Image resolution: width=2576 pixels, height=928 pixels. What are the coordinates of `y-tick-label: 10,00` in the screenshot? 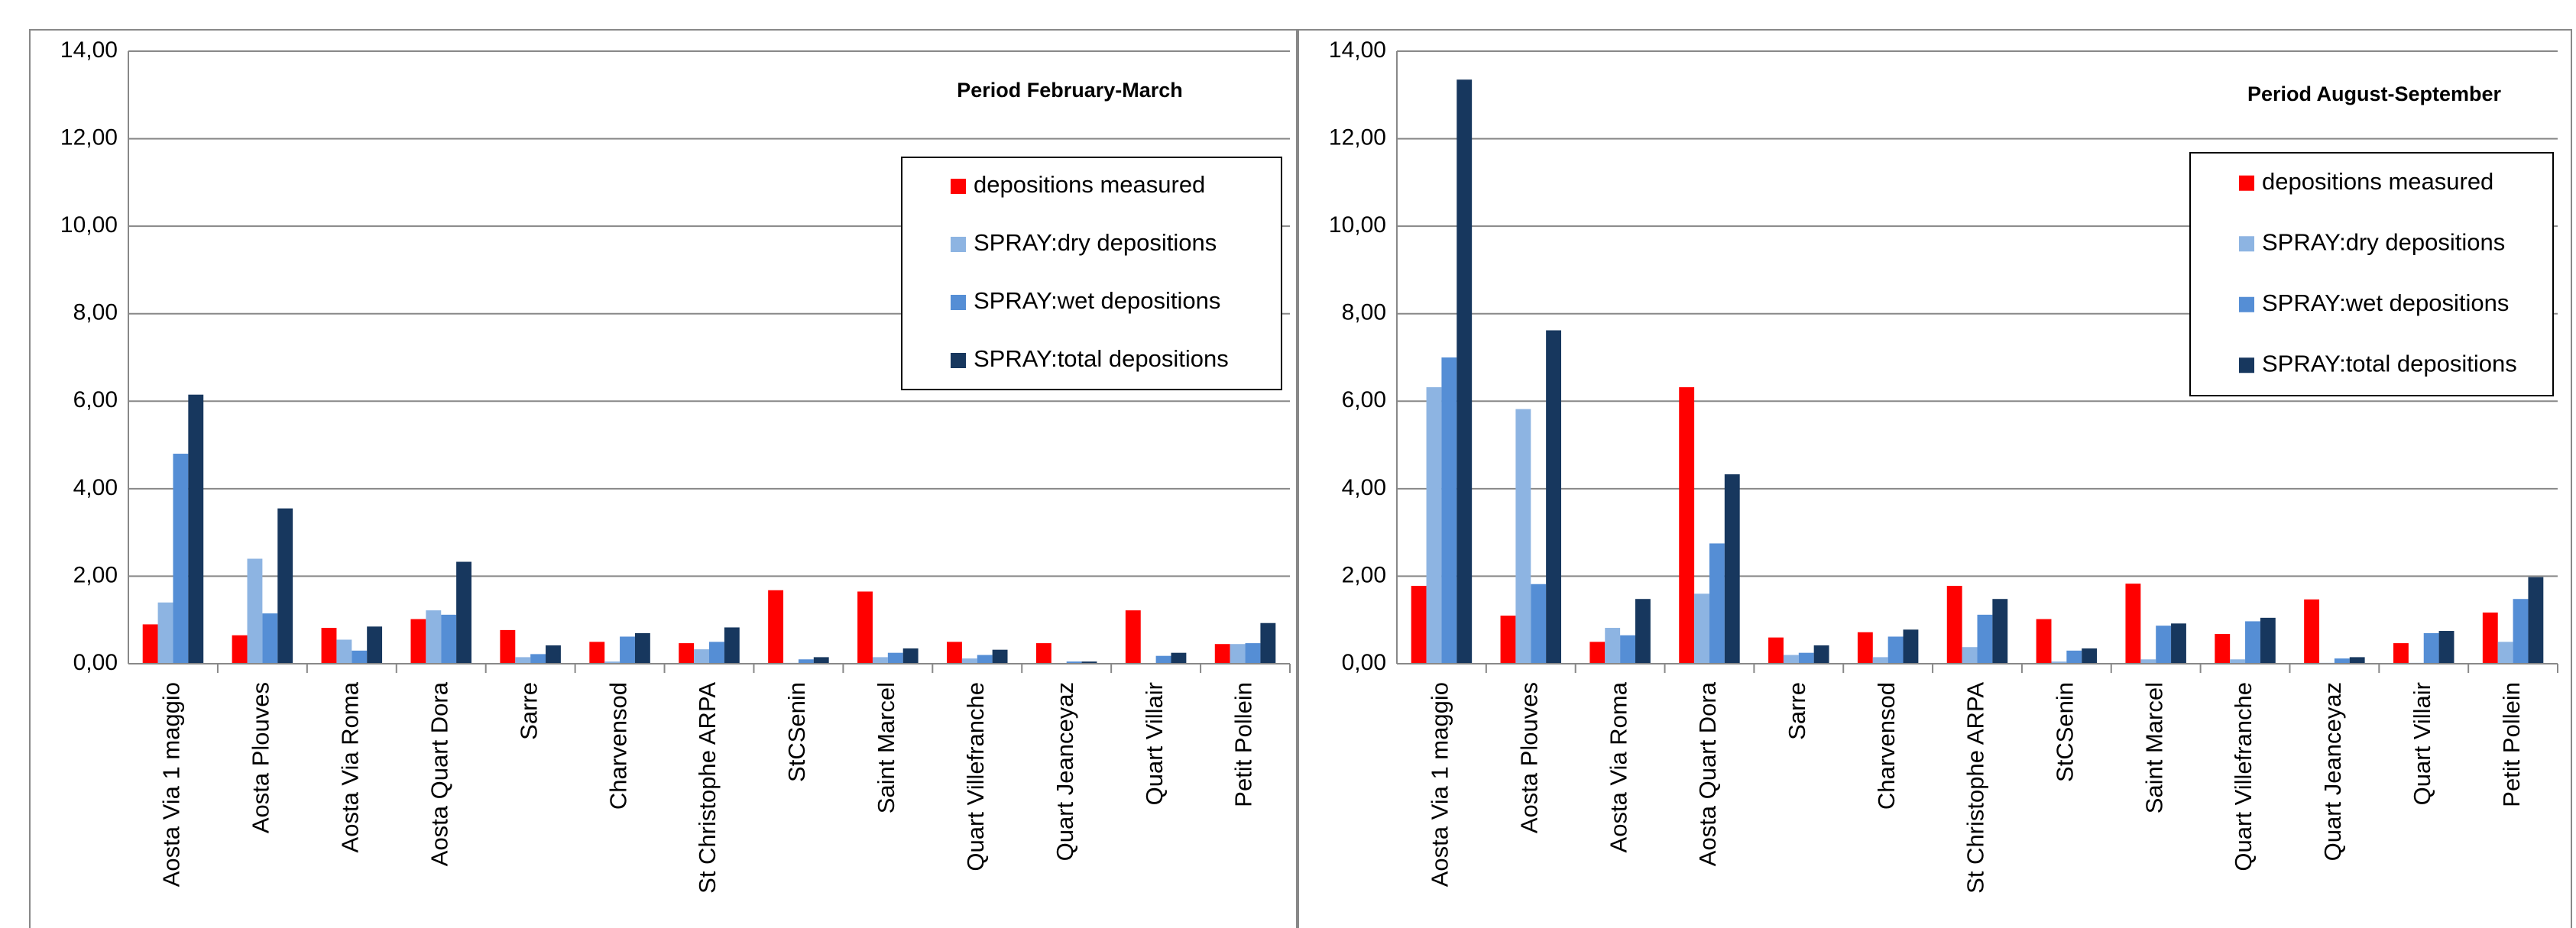 It's located at (89, 225).